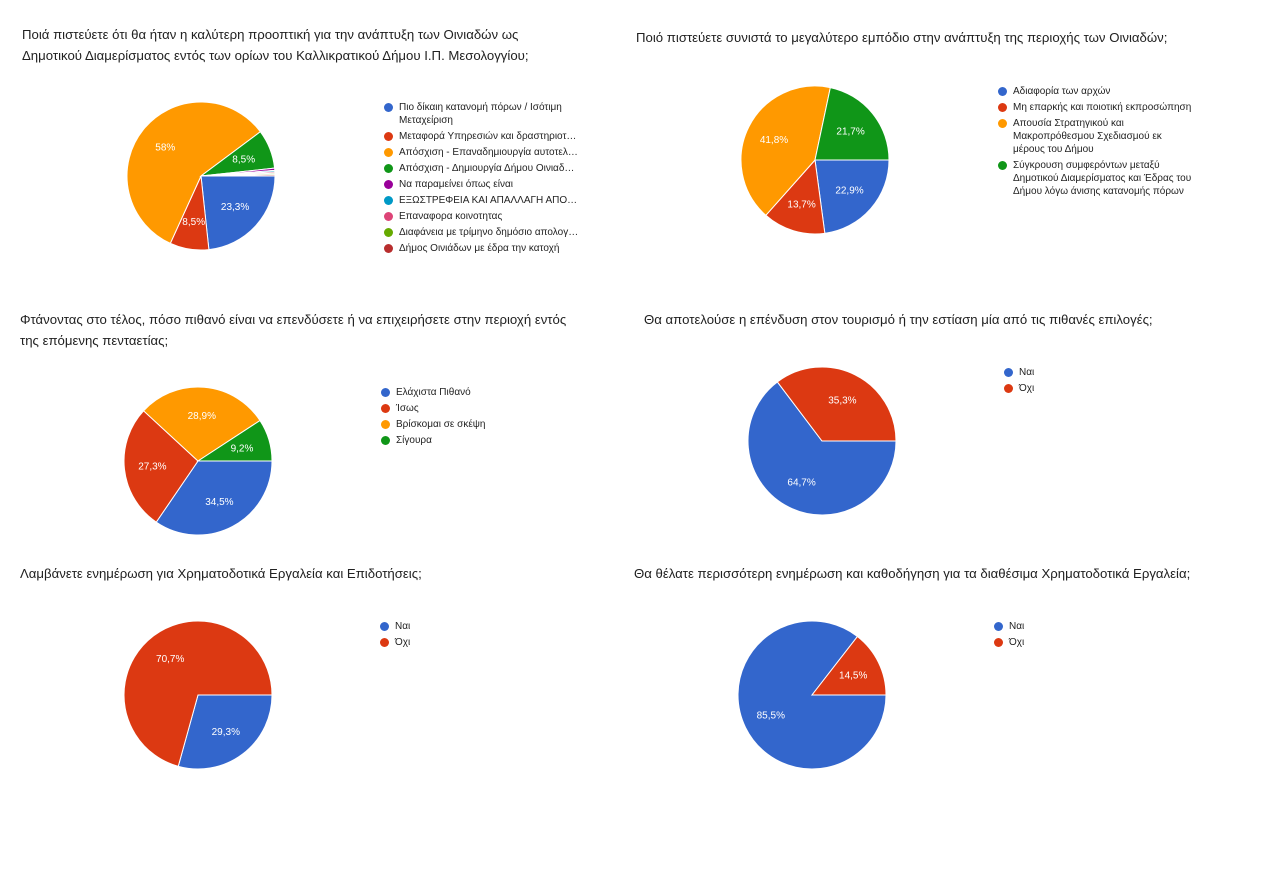 The width and height of the screenshot is (1280, 876). What do you see at coordinates (1061, 91) in the screenshot?
I see `chart-2-legend-label-1: Αδιαφορία των αρχών` at bounding box center [1061, 91].